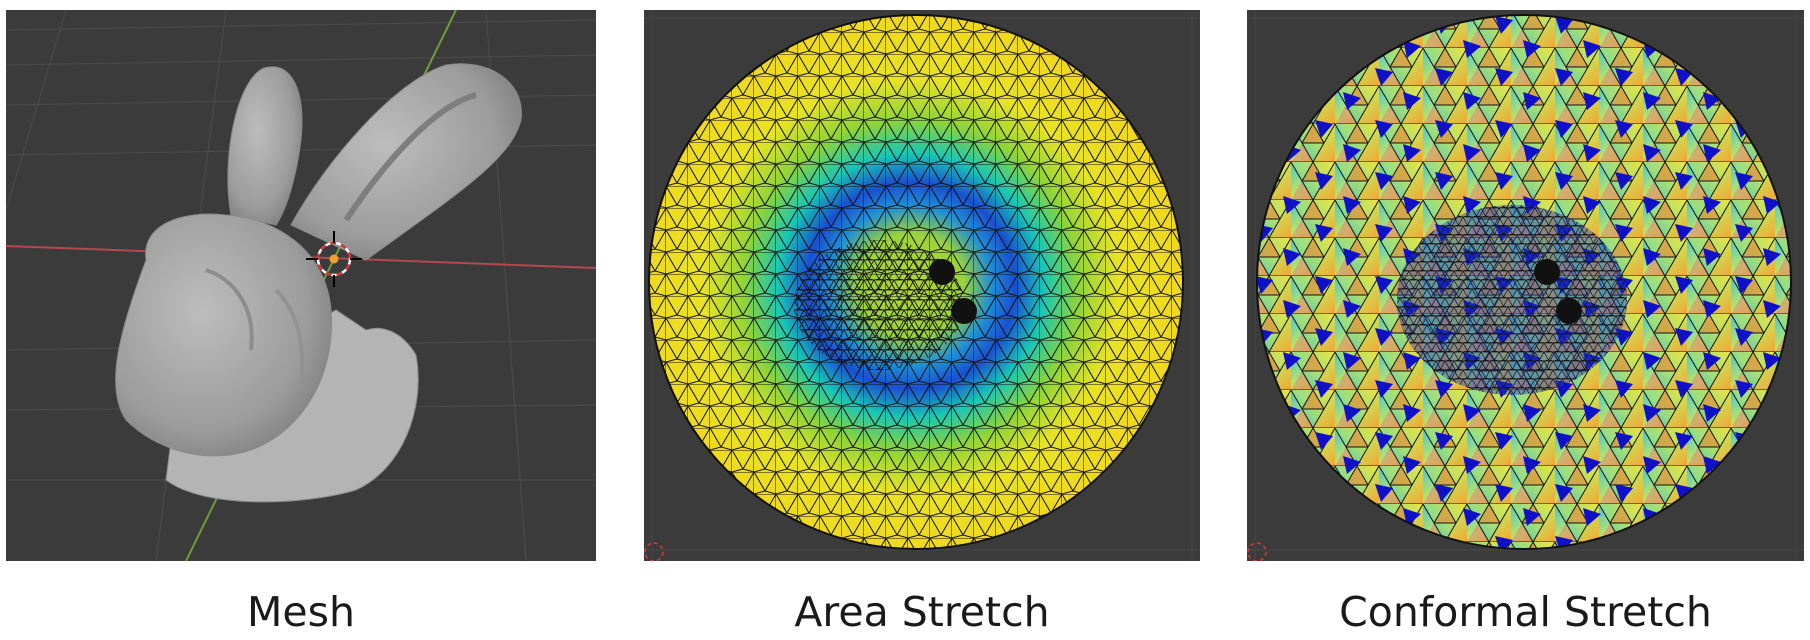  I want to click on caption-conformal-stretch: Conformal Stretch, so click(1525, 612).